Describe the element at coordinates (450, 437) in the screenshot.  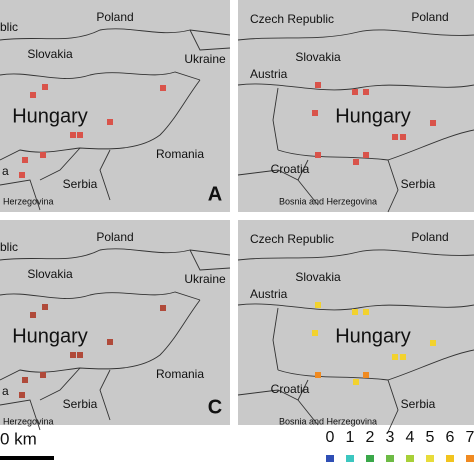
I see `legend-label: 6` at that location.